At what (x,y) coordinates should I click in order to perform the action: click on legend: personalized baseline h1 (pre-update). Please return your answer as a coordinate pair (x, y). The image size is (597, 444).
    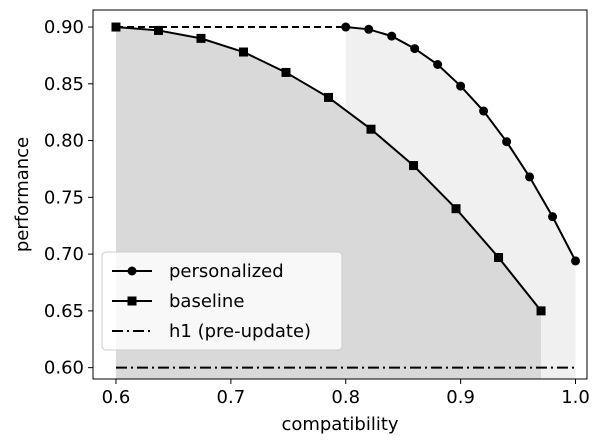
    Looking at the image, I should click on (222, 301).